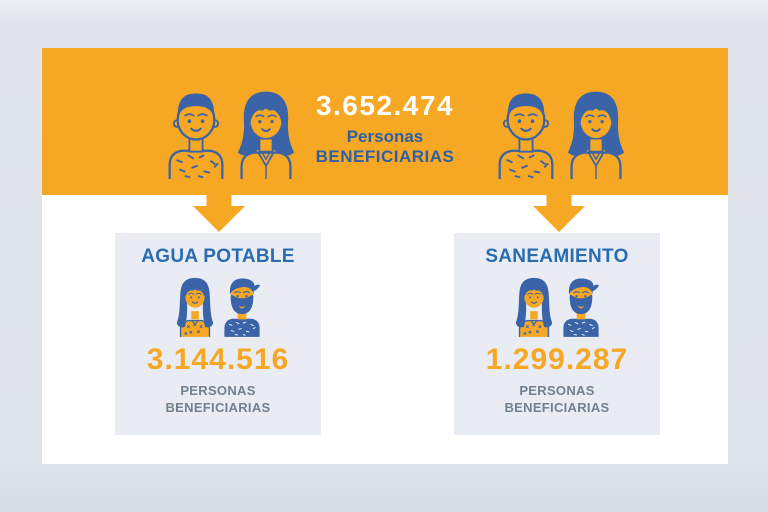 The width and height of the screenshot is (768, 512). I want to click on card-value: 3.144.516, so click(218, 359).